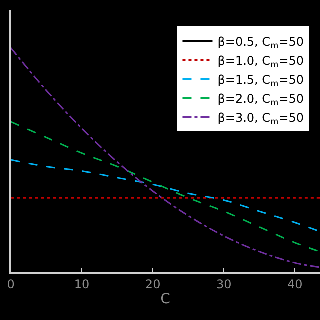  Describe the element at coordinates (261, 100) in the screenshot. I see `legend-label: β=2.0, C$_{m}$=50` at that location.